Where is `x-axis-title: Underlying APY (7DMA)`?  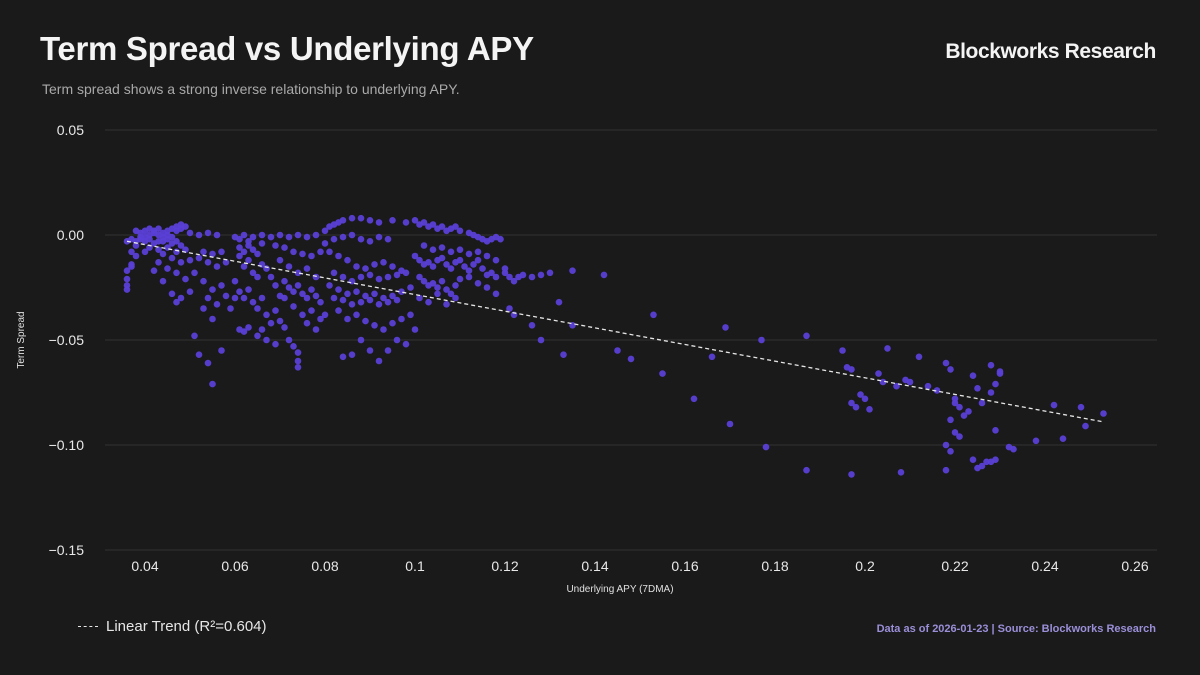
x-axis-title: Underlying APY (7DMA) is located at coordinates (619, 589).